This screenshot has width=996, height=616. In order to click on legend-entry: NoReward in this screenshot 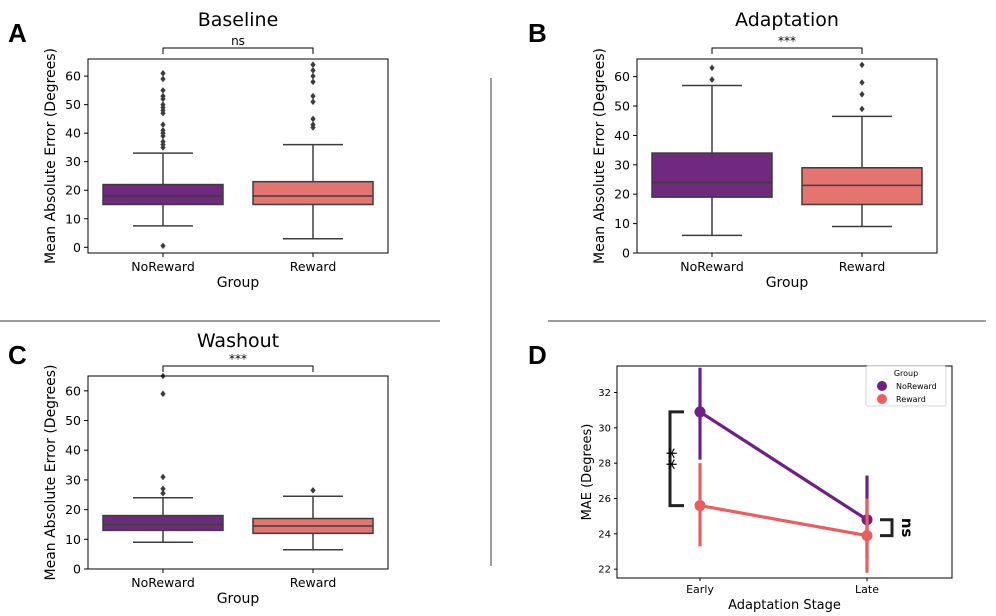, I will do `click(916, 386)`.